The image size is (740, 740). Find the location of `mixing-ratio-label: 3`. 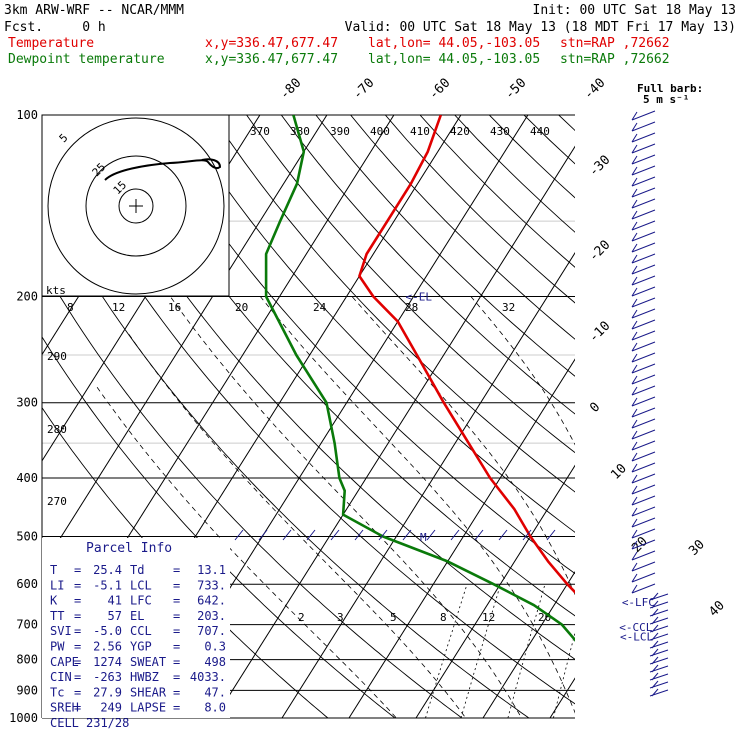

mixing-ratio-label: 3 is located at coordinates (340, 617).